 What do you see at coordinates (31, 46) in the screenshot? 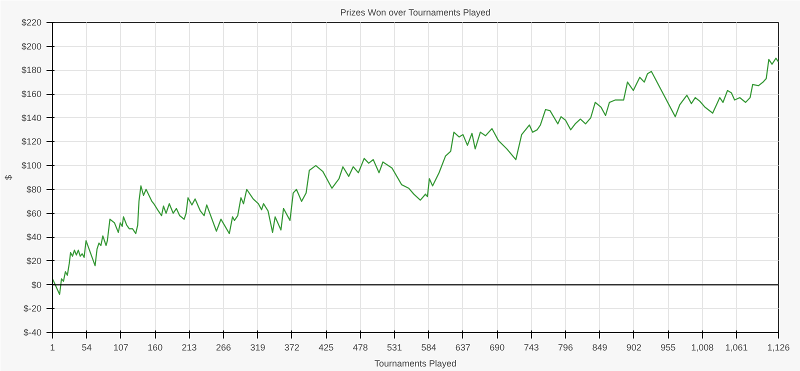
I see `y-tick-label: $200` at bounding box center [31, 46].